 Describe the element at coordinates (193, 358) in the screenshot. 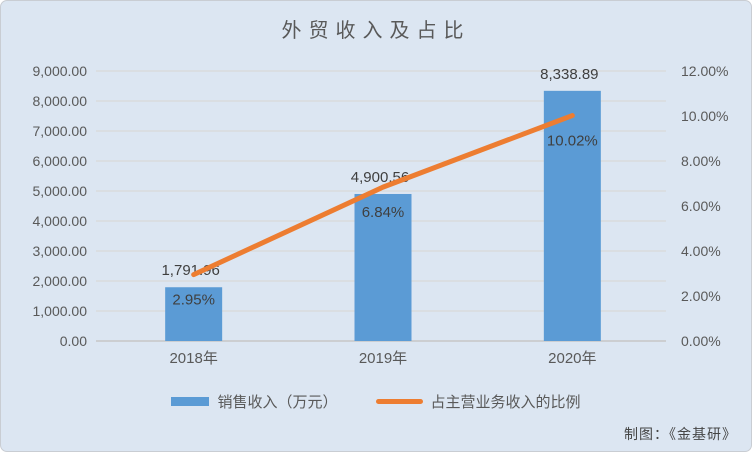

I see `x-axis-category-label: 2018年` at that location.